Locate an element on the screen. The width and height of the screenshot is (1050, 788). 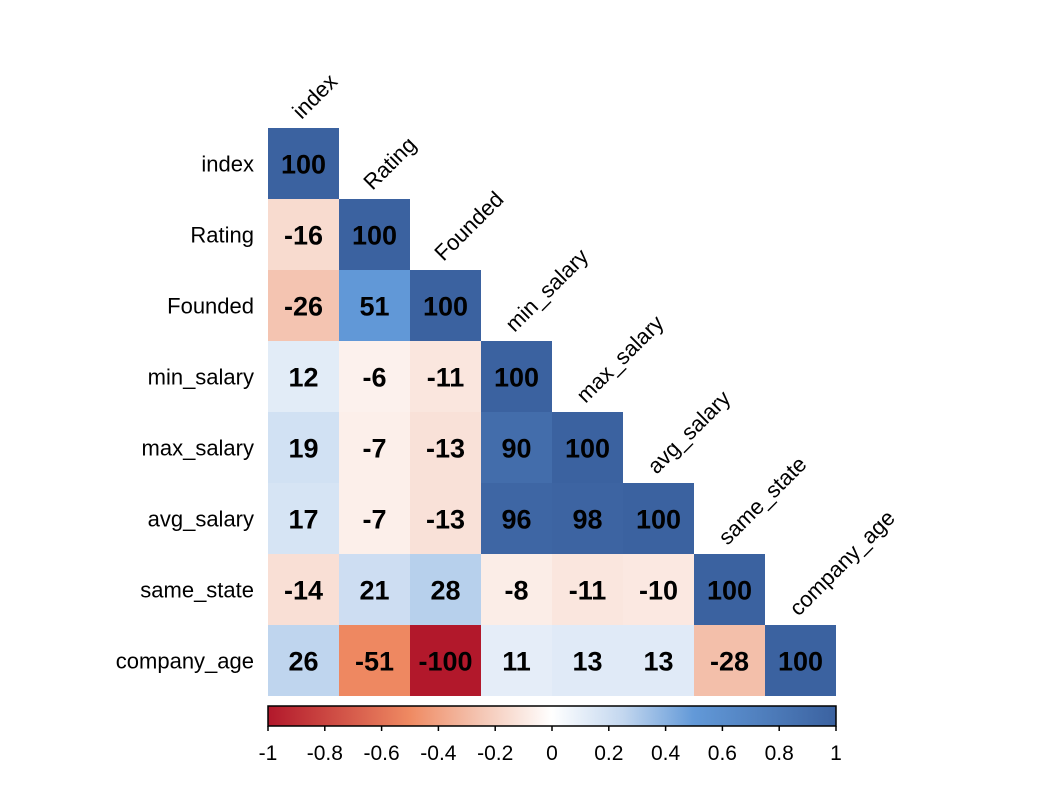
row-label-max_salary: max_salary is located at coordinates (198, 448).